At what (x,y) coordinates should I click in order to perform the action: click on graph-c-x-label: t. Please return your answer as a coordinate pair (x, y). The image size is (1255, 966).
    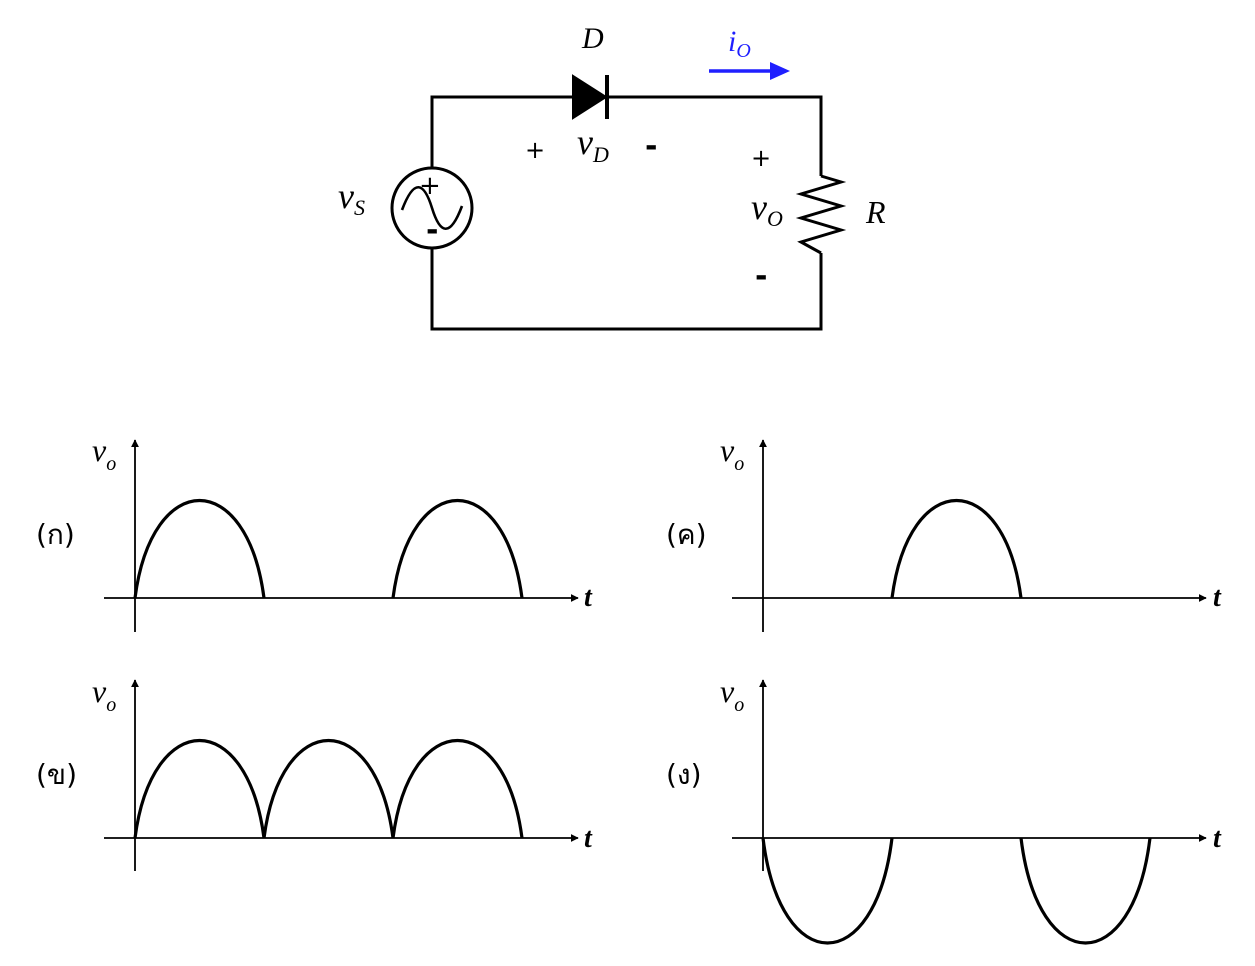
    Looking at the image, I should click on (1217, 597).